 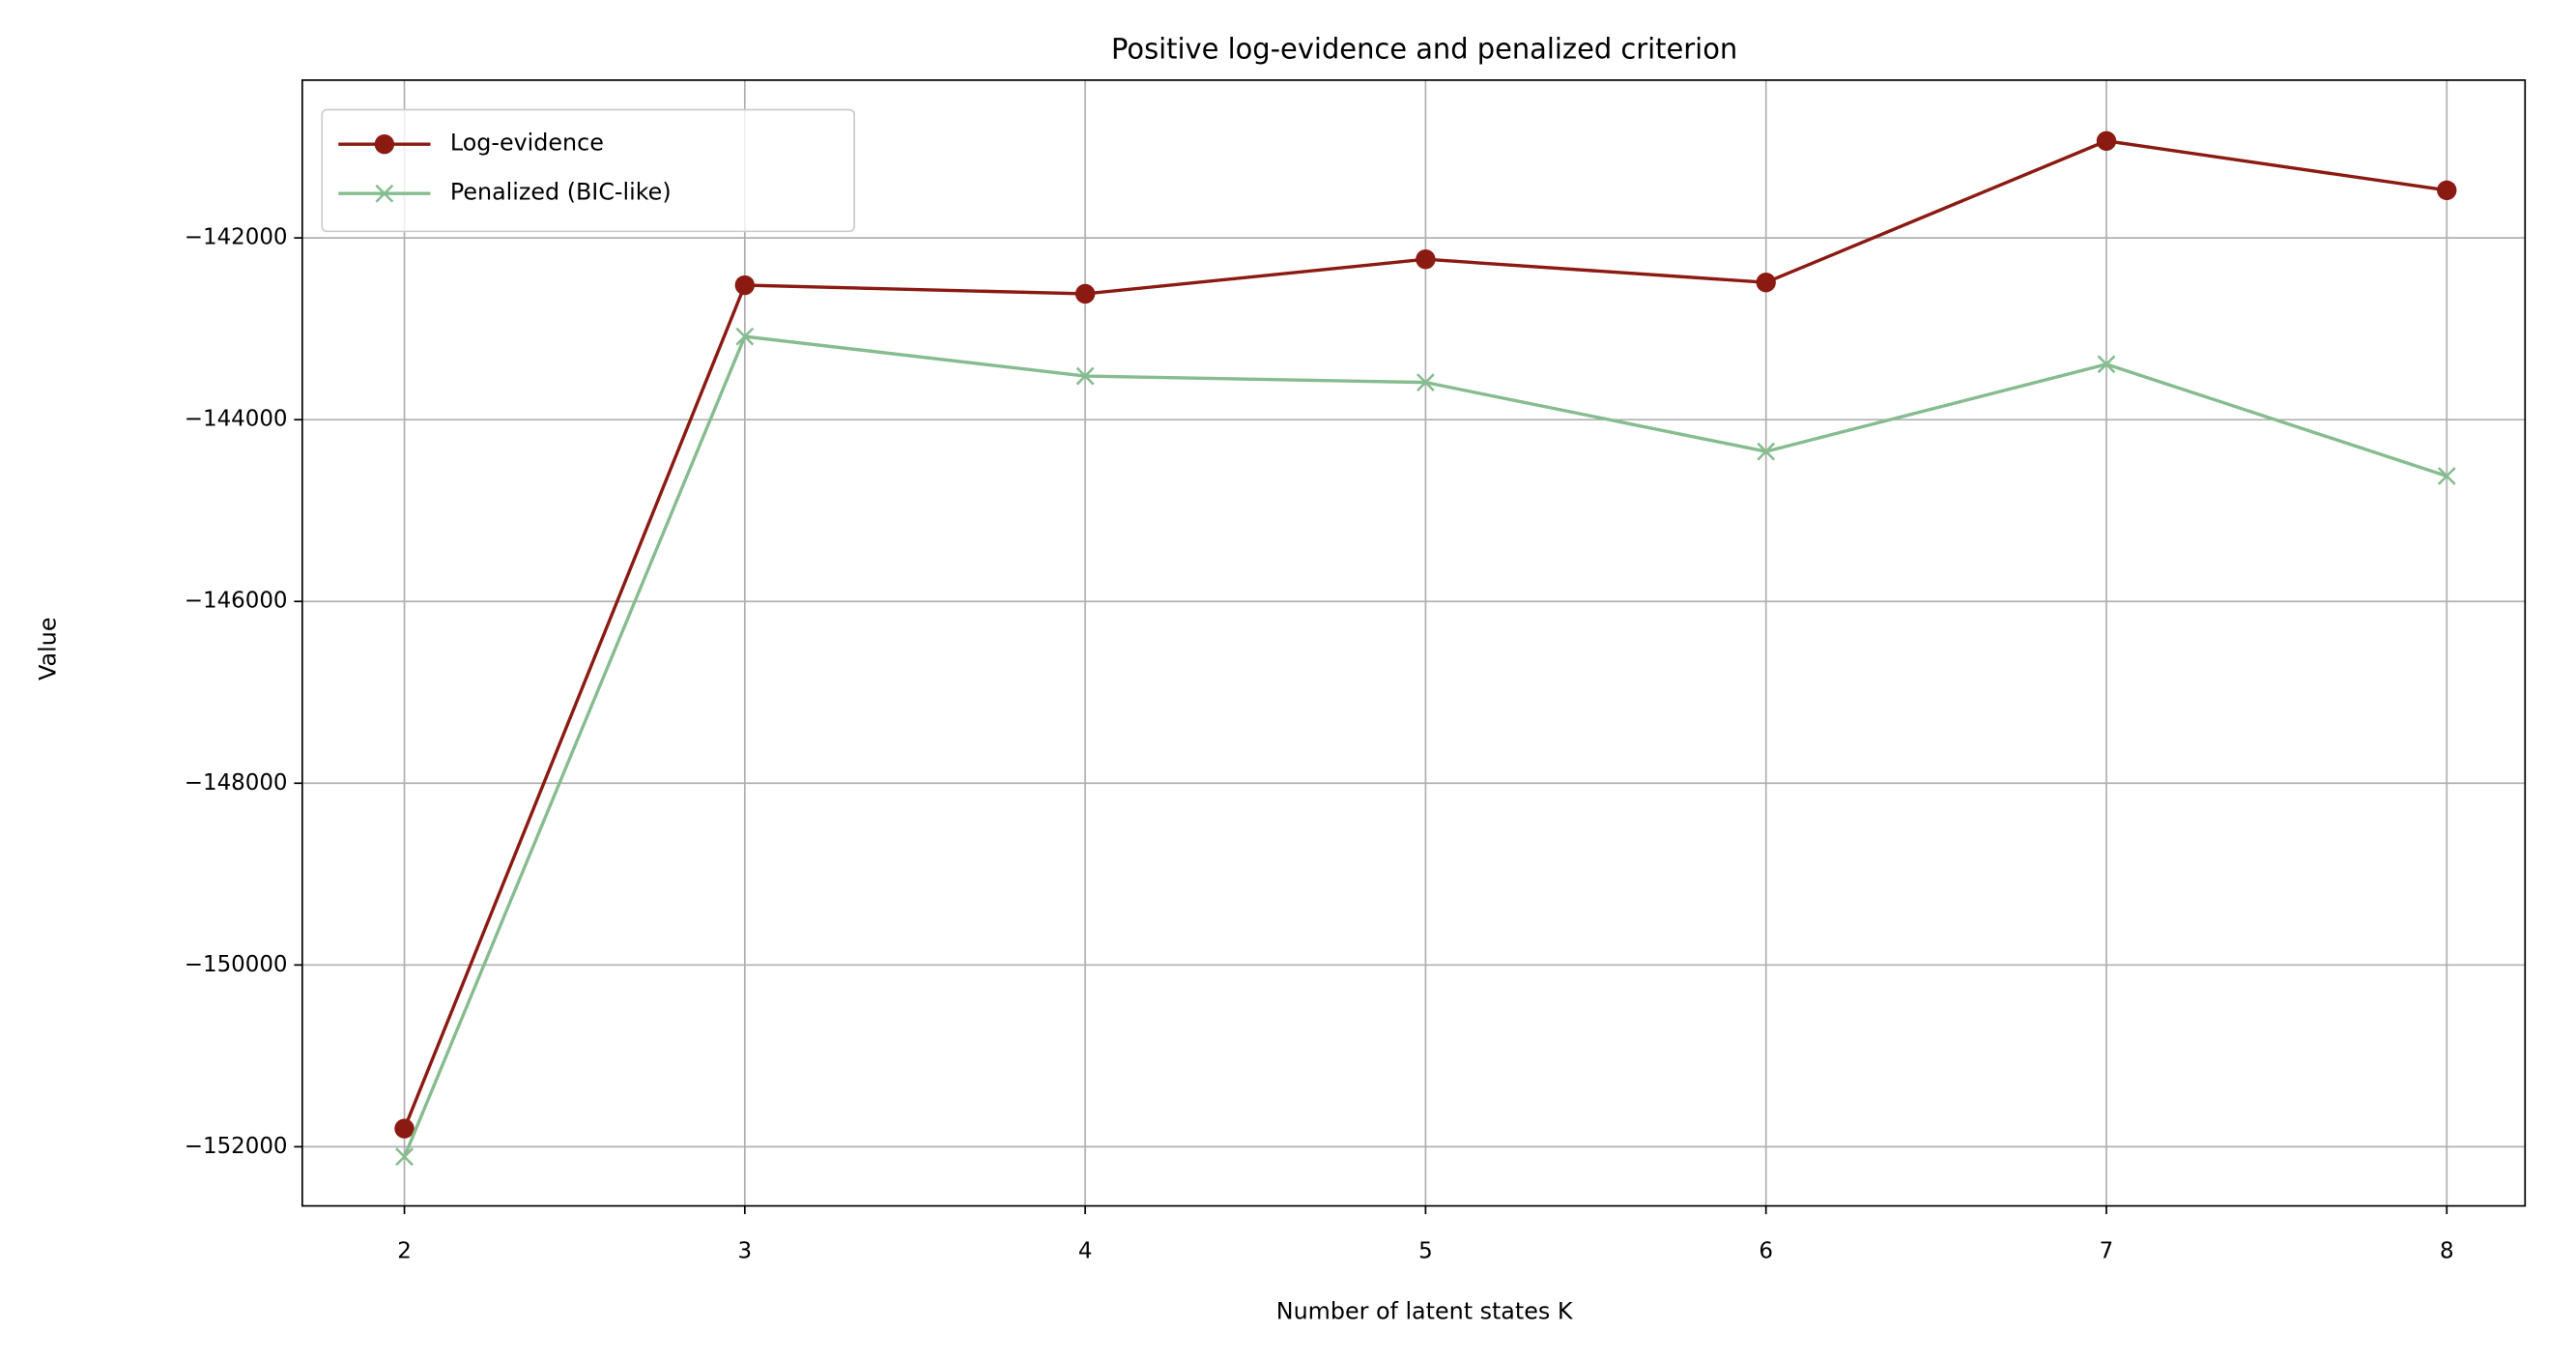 I want to click on x-tick-label: 6, so click(x=1766, y=1252).